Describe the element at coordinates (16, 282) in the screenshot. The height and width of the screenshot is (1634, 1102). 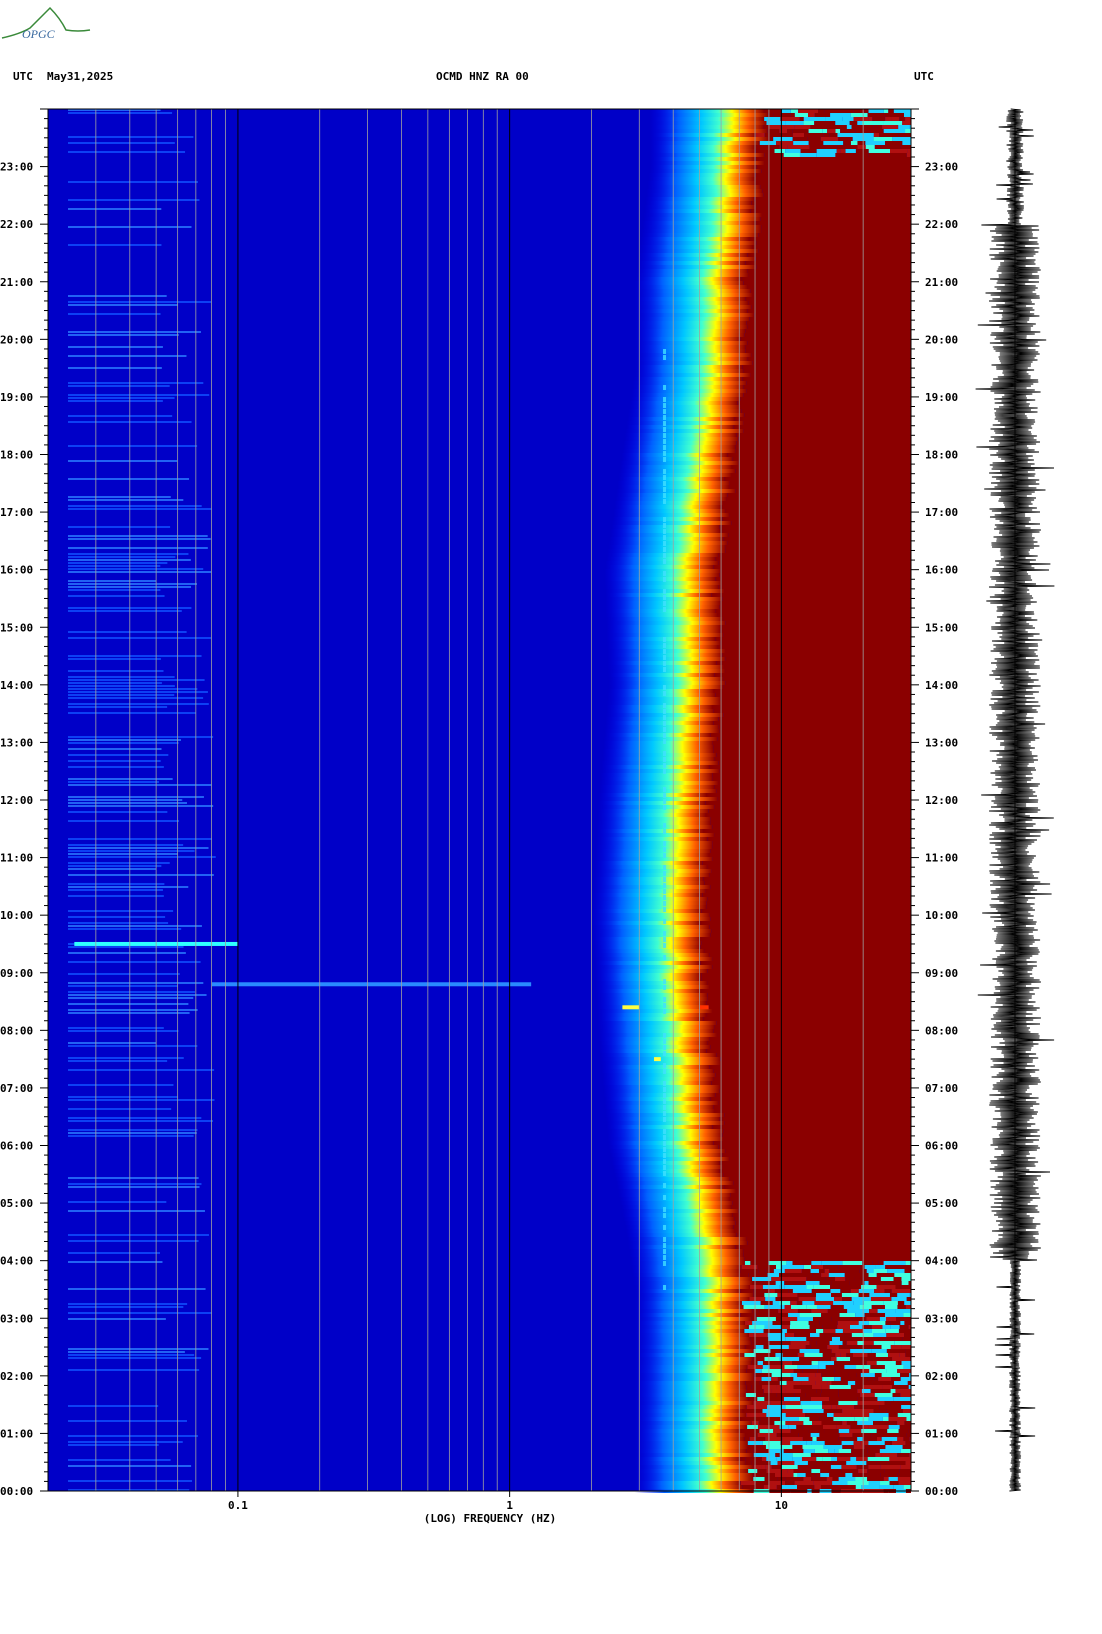
I see `y-tick-label-left: 21:00` at that location.